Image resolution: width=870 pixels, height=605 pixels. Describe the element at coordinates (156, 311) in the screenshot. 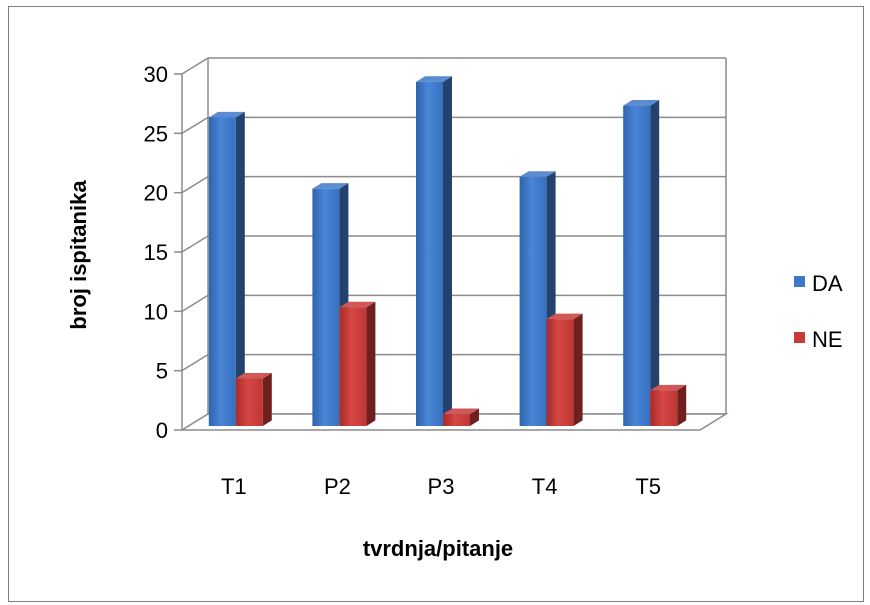

I see `y-tick-label: 10` at that location.